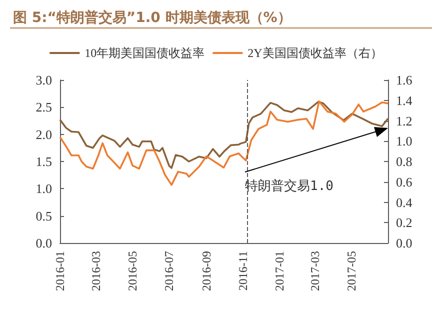 This screenshot has width=432, height=321. Describe the element at coordinates (169, 271) in the screenshot. I see `x-tick-label: 2016-07` at that location.